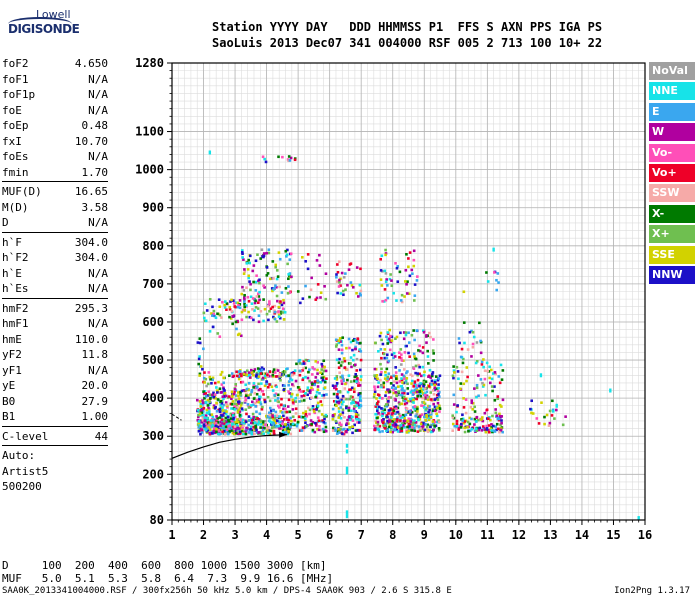 This screenshot has height=600, width=700. I want to click on param-value: 20.0, so click(95, 385).